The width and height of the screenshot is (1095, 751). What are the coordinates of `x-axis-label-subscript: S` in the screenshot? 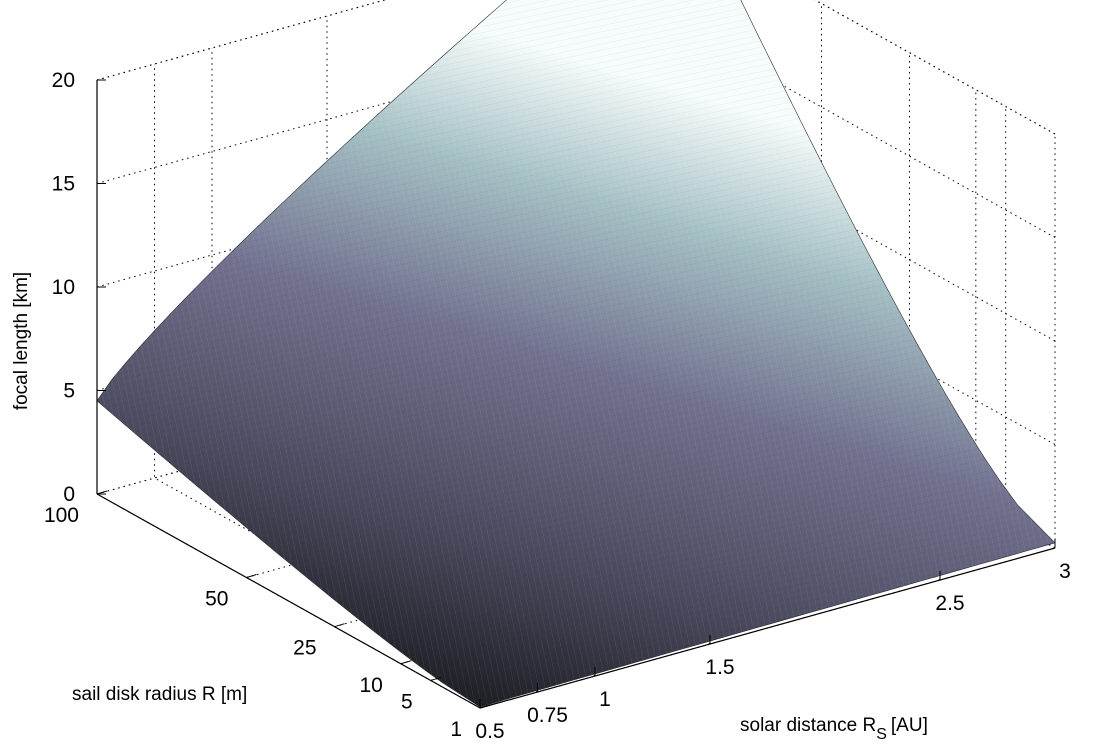 It's located at (881, 734).